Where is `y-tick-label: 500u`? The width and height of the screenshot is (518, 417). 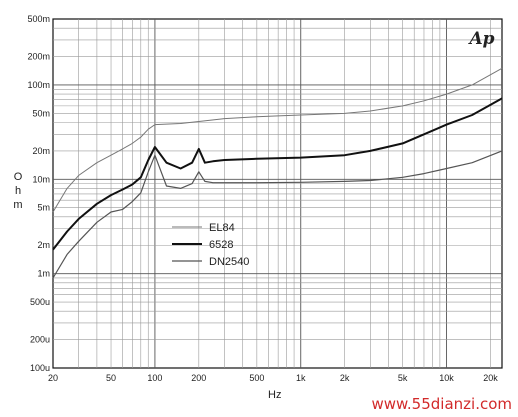
y-tick-label: 500u is located at coordinates (40, 302).